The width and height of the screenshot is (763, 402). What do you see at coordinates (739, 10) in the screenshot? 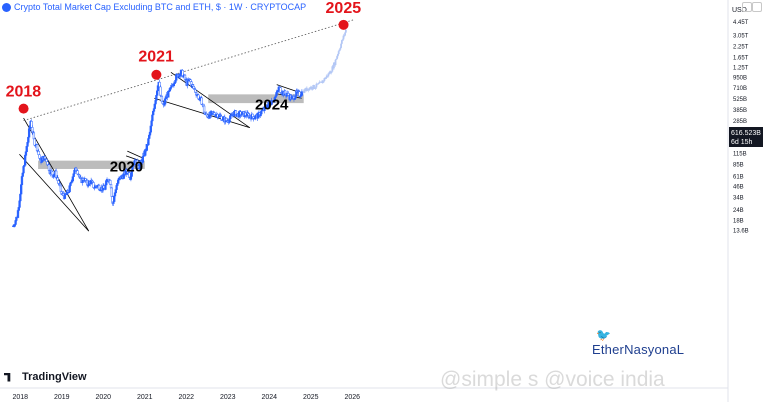
I see `currency-label: USD` at bounding box center [739, 10].